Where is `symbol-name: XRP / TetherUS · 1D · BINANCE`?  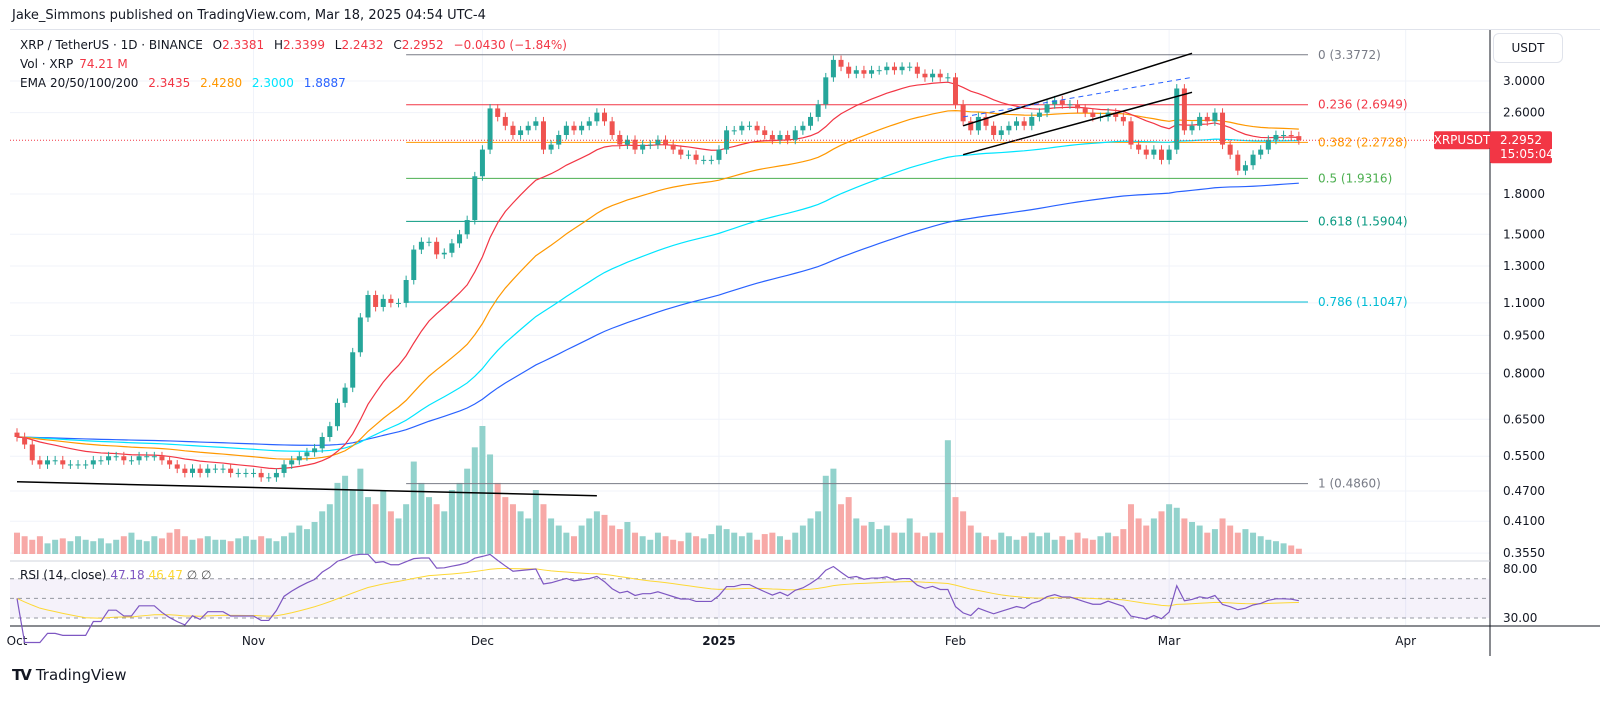
symbol-name: XRP / TetherUS · 1D · BINANCE is located at coordinates (111, 45).